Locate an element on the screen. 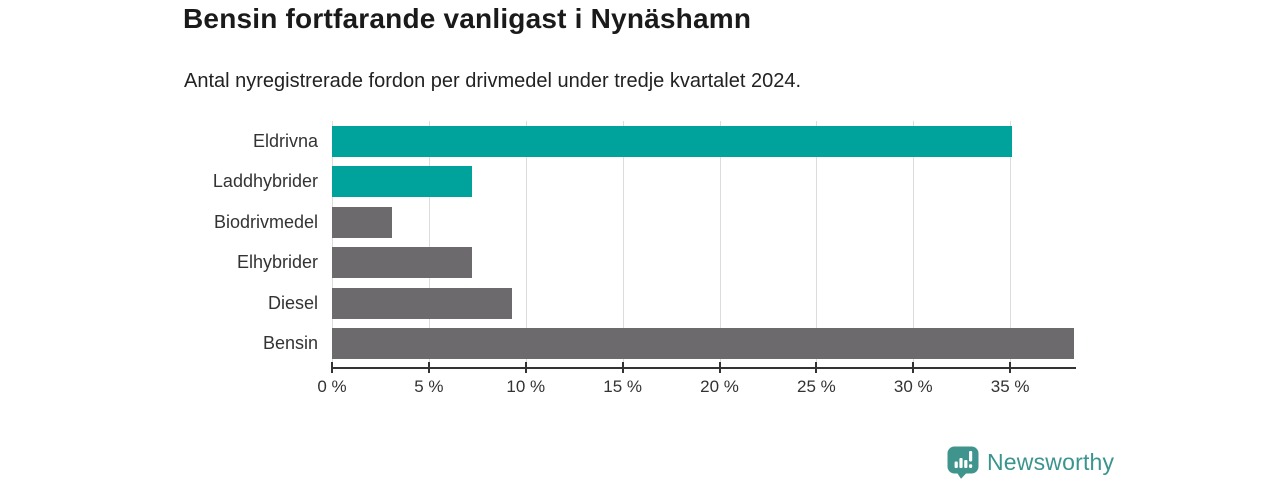  x-axis-tick-label: 35 % is located at coordinates (1010, 386).